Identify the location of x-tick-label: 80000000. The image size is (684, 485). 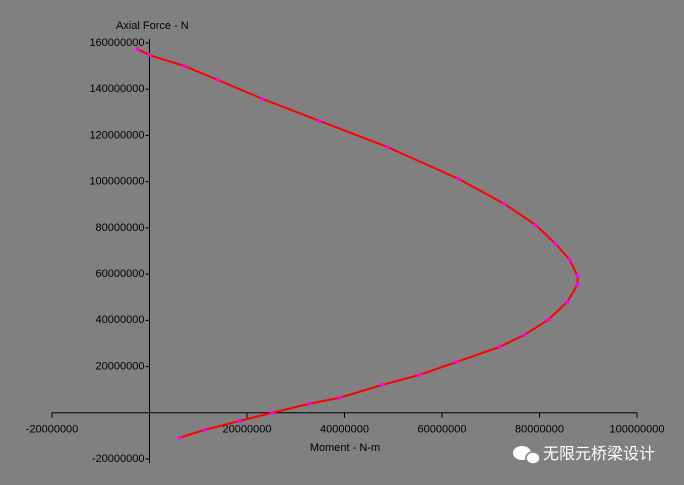
(539, 430).